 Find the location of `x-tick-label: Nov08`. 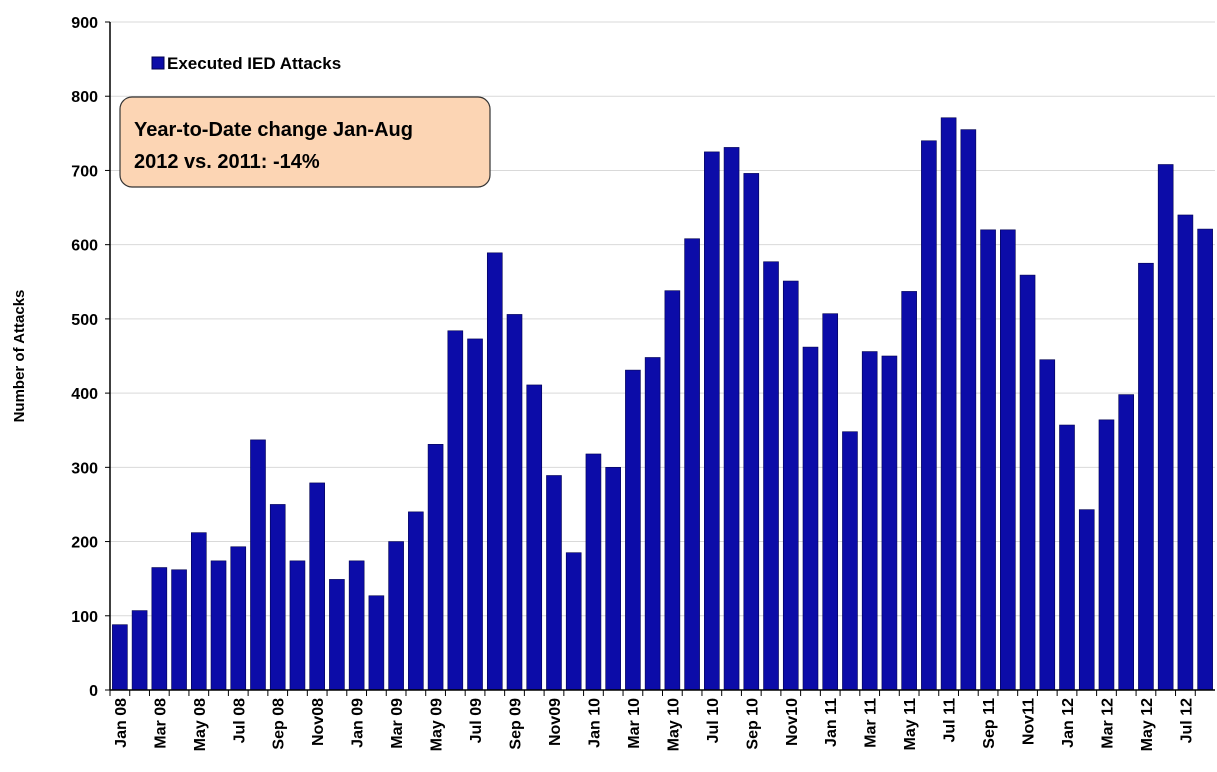

x-tick-label: Nov08 is located at coordinates (318, 722).